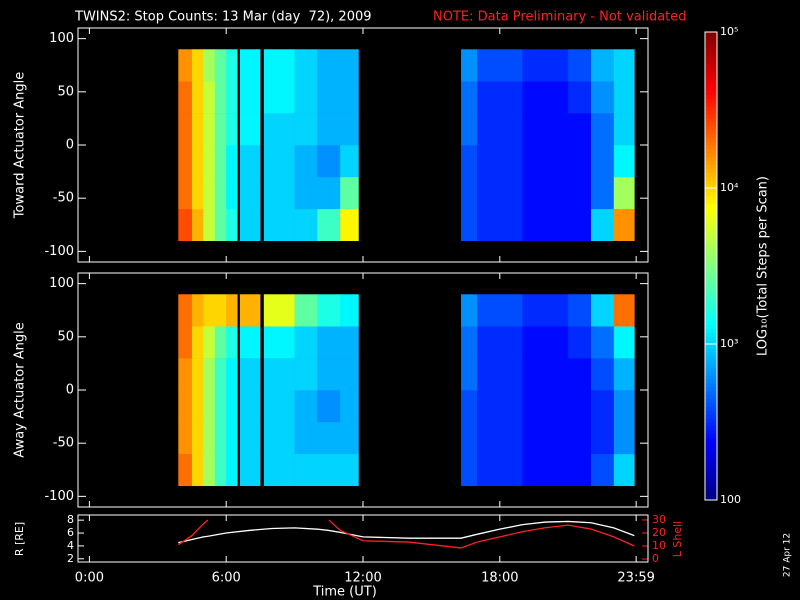 The height and width of the screenshot is (600, 800). What do you see at coordinates (362, 578) in the screenshot?
I see `x-tick-label: 12:00` at bounding box center [362, 578].